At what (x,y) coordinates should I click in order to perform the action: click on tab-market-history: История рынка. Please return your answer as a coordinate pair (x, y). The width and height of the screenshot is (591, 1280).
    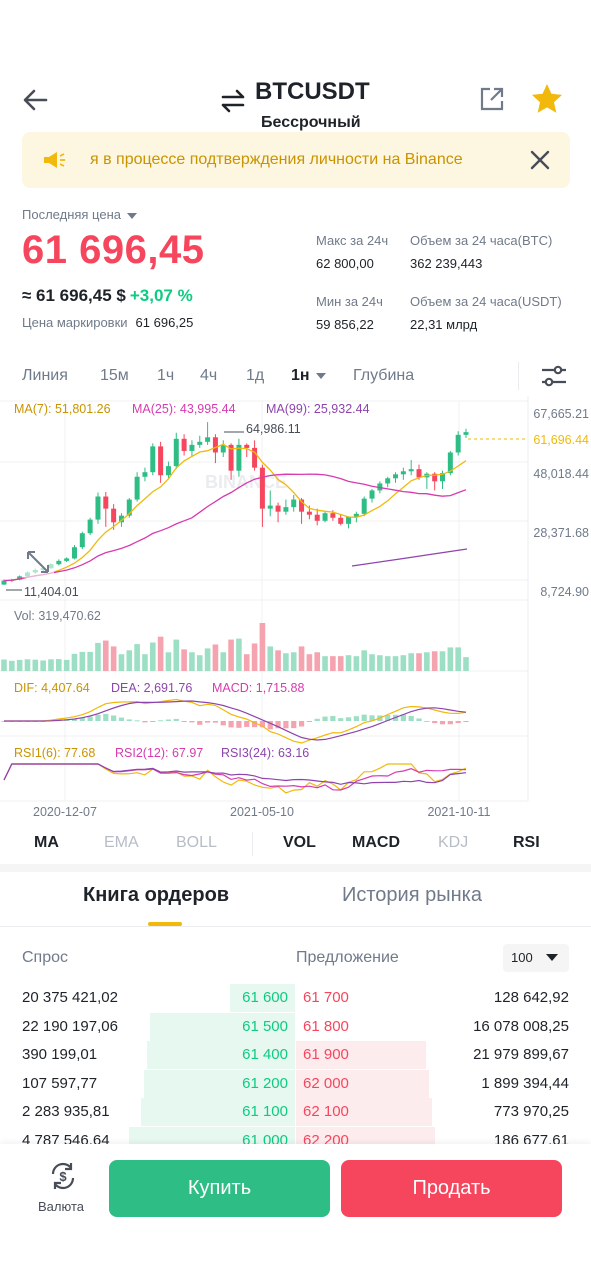
    Looking at the image, I should click on (412, 895).